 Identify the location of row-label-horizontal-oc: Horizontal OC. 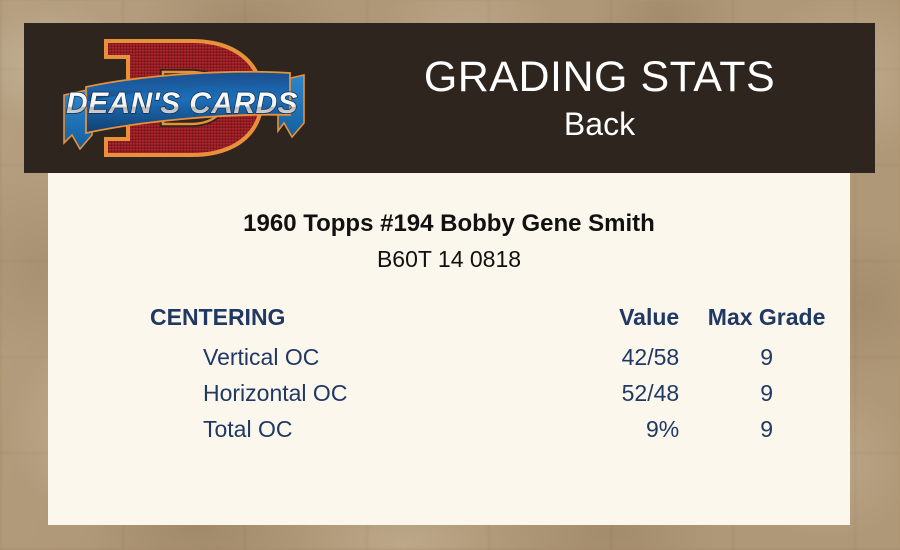
(275, 393).